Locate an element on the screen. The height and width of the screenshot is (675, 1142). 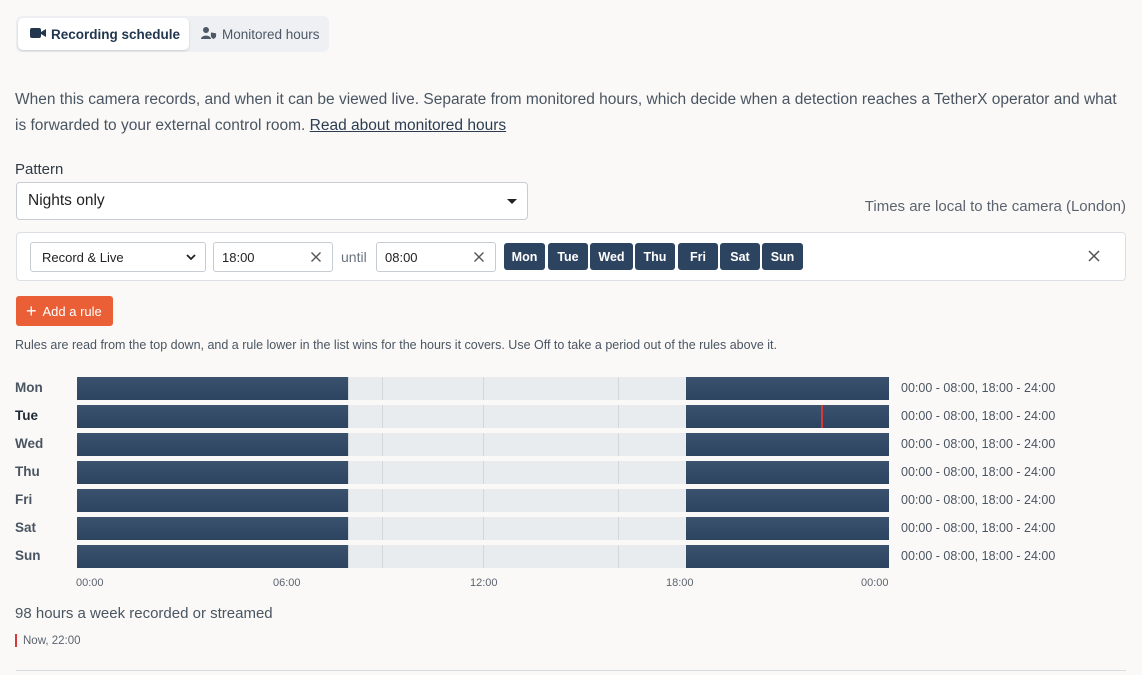
chevron-down-icon is located at coordinates (191, 258).